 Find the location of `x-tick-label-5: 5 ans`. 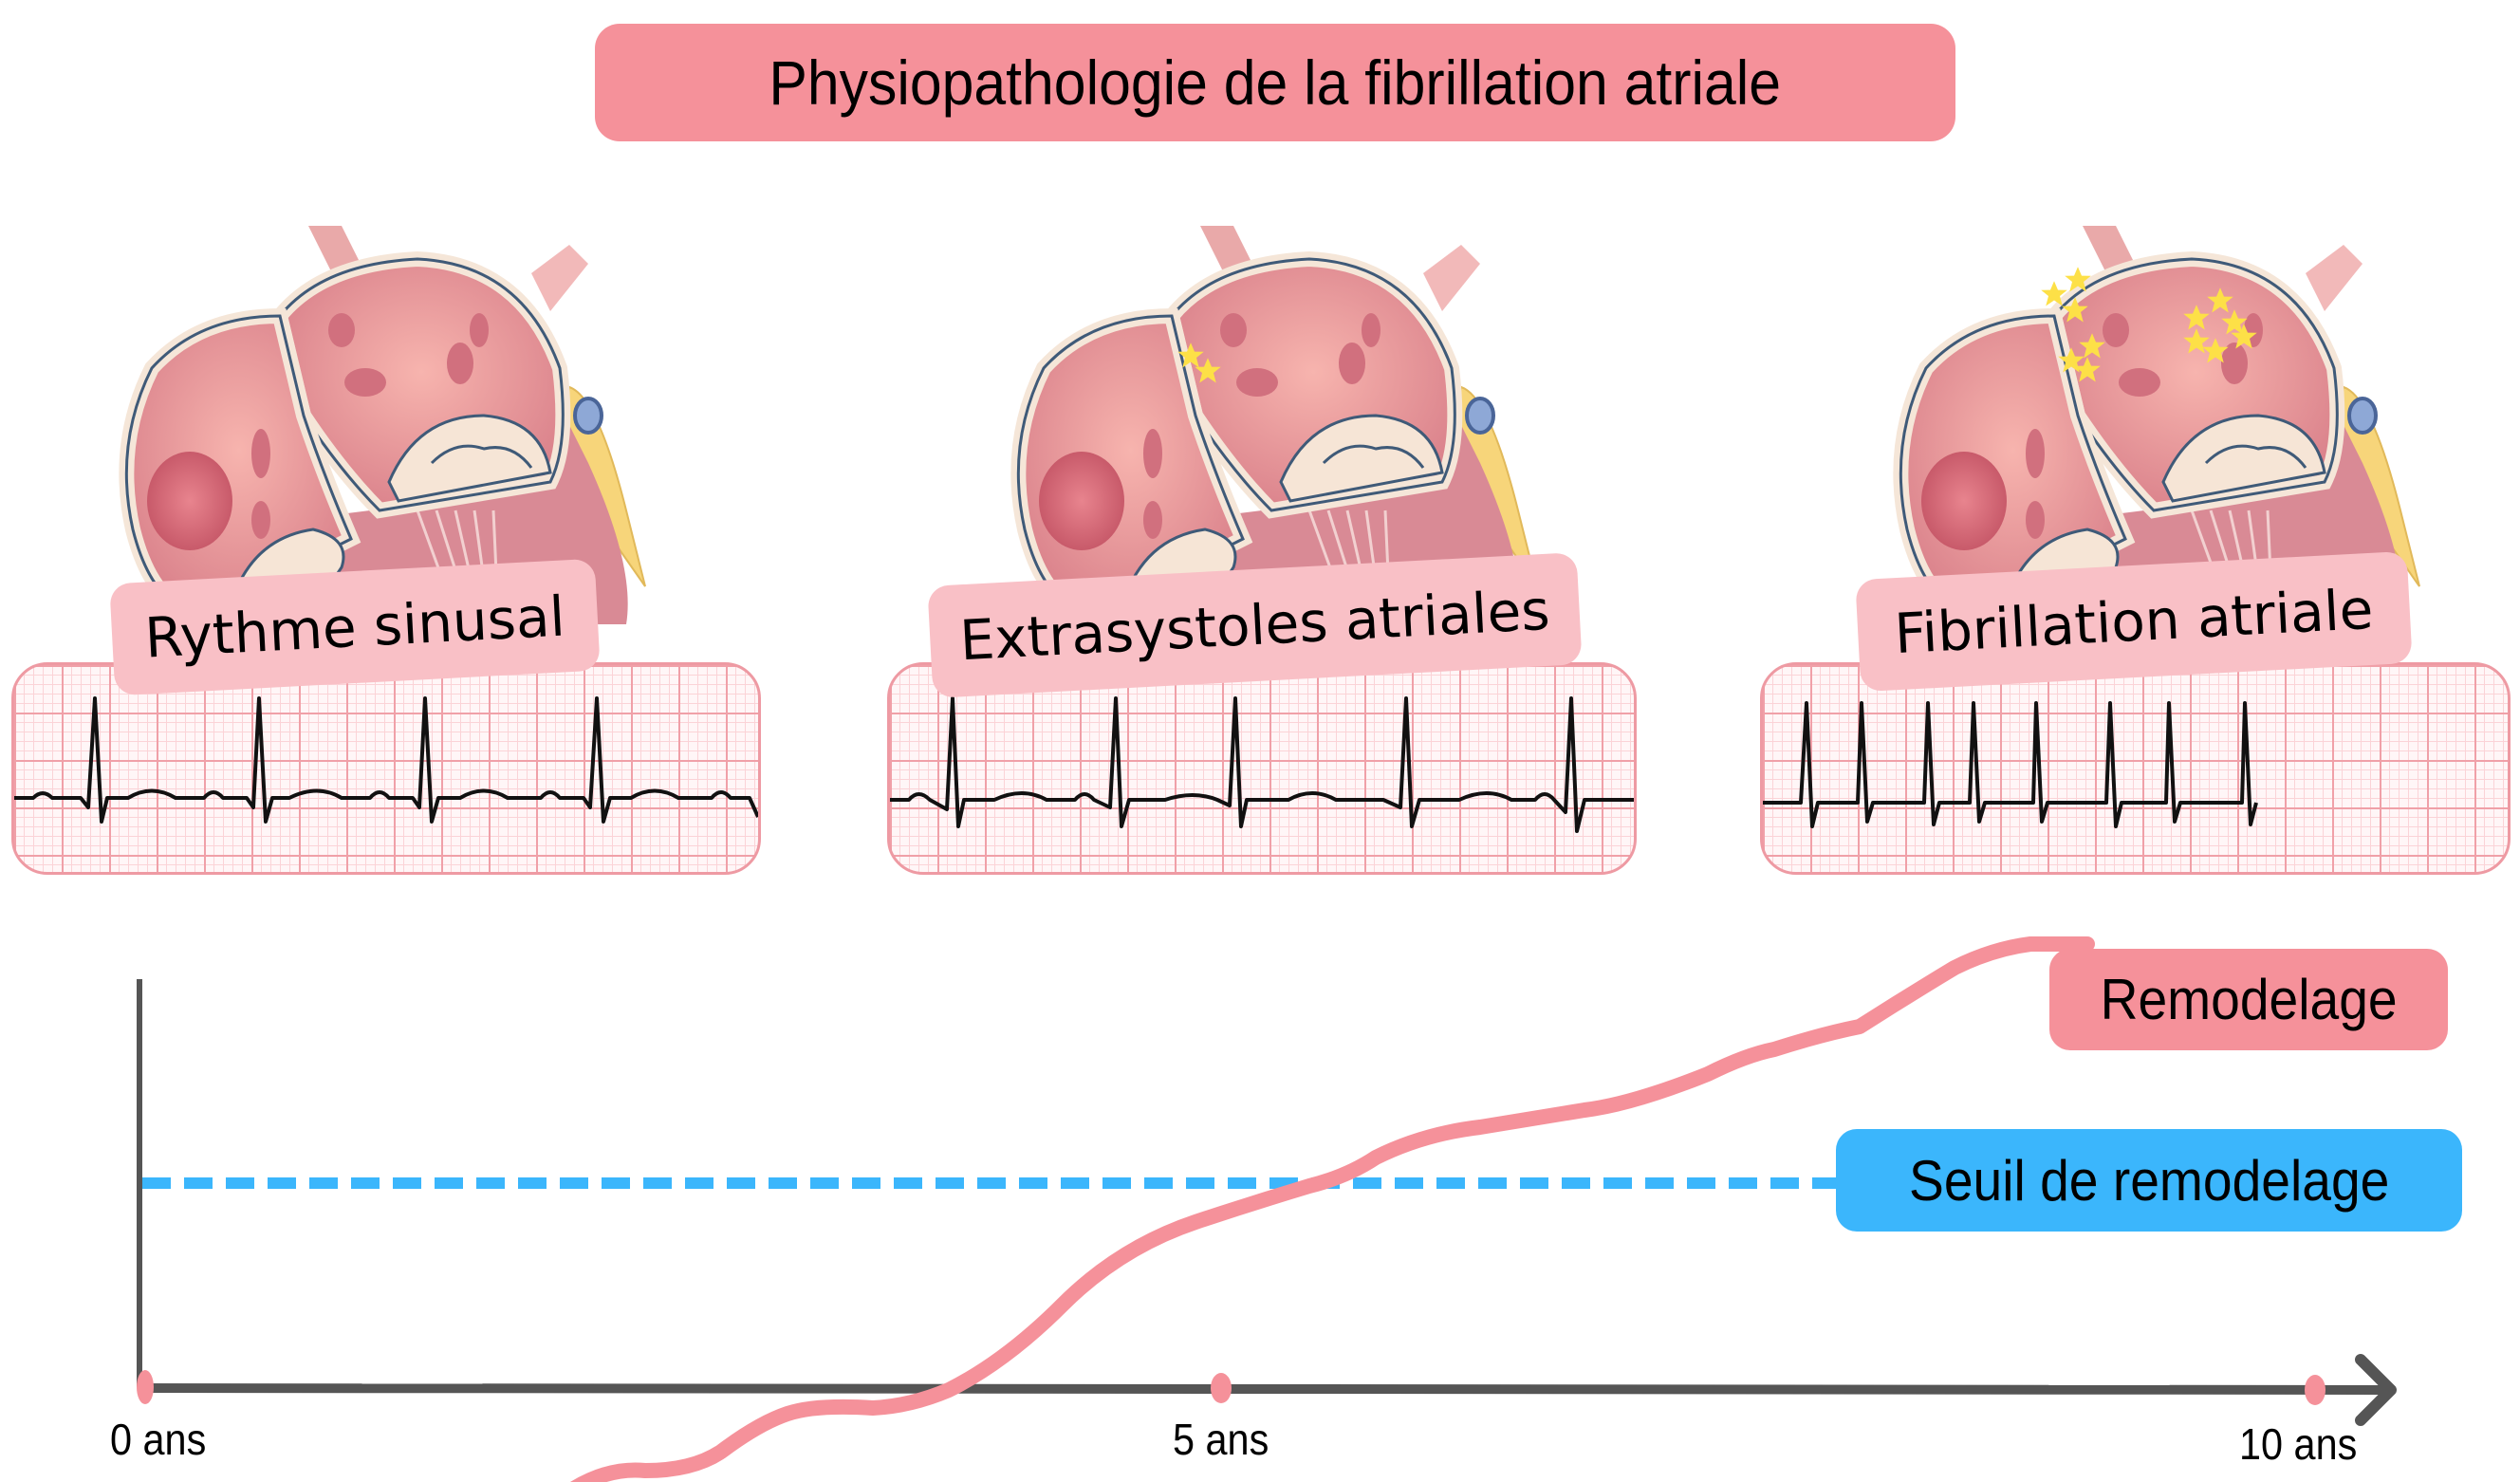

x-tick-label-5: 5 ans is located at coordinates (1221, 1440).